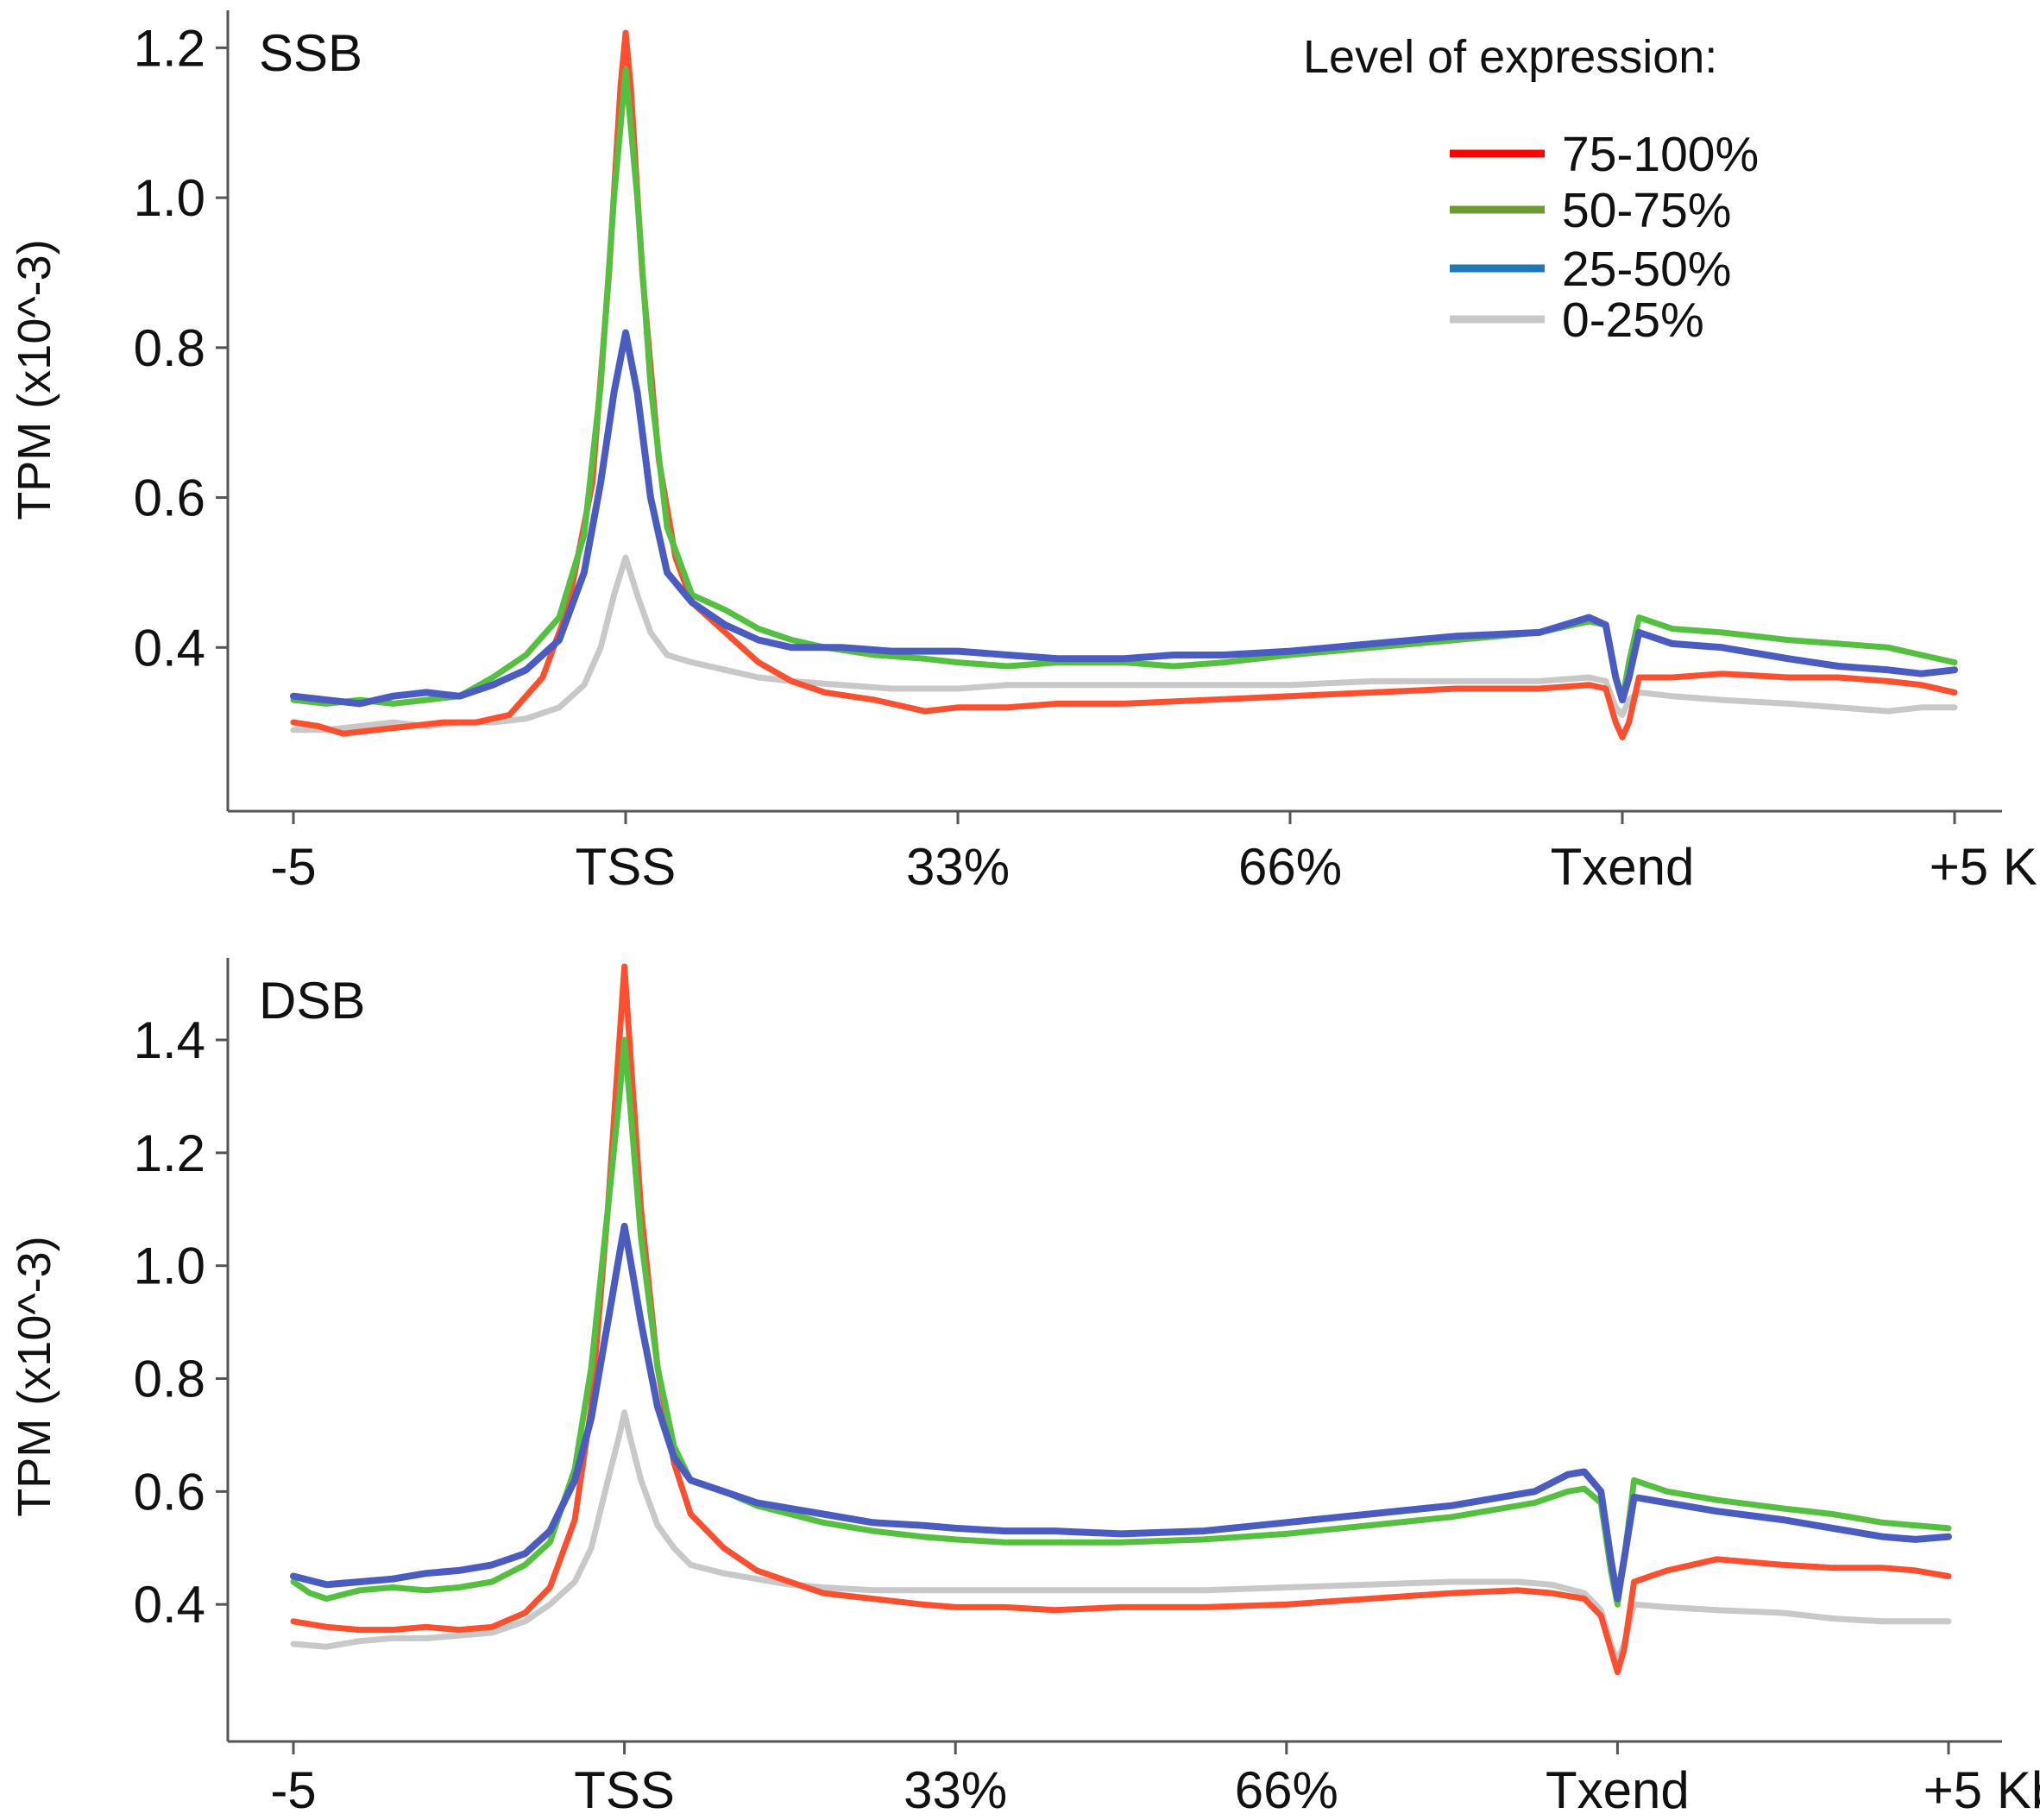 The height and width of the screenshot is (1820, 2040). What do you see at coordinates (1155, 1780) in the screenshot?
I see `dsb-x-ticks: -5 TSS 33% 66% Txend +5 Kb` at bounding box center [1155, 1780].